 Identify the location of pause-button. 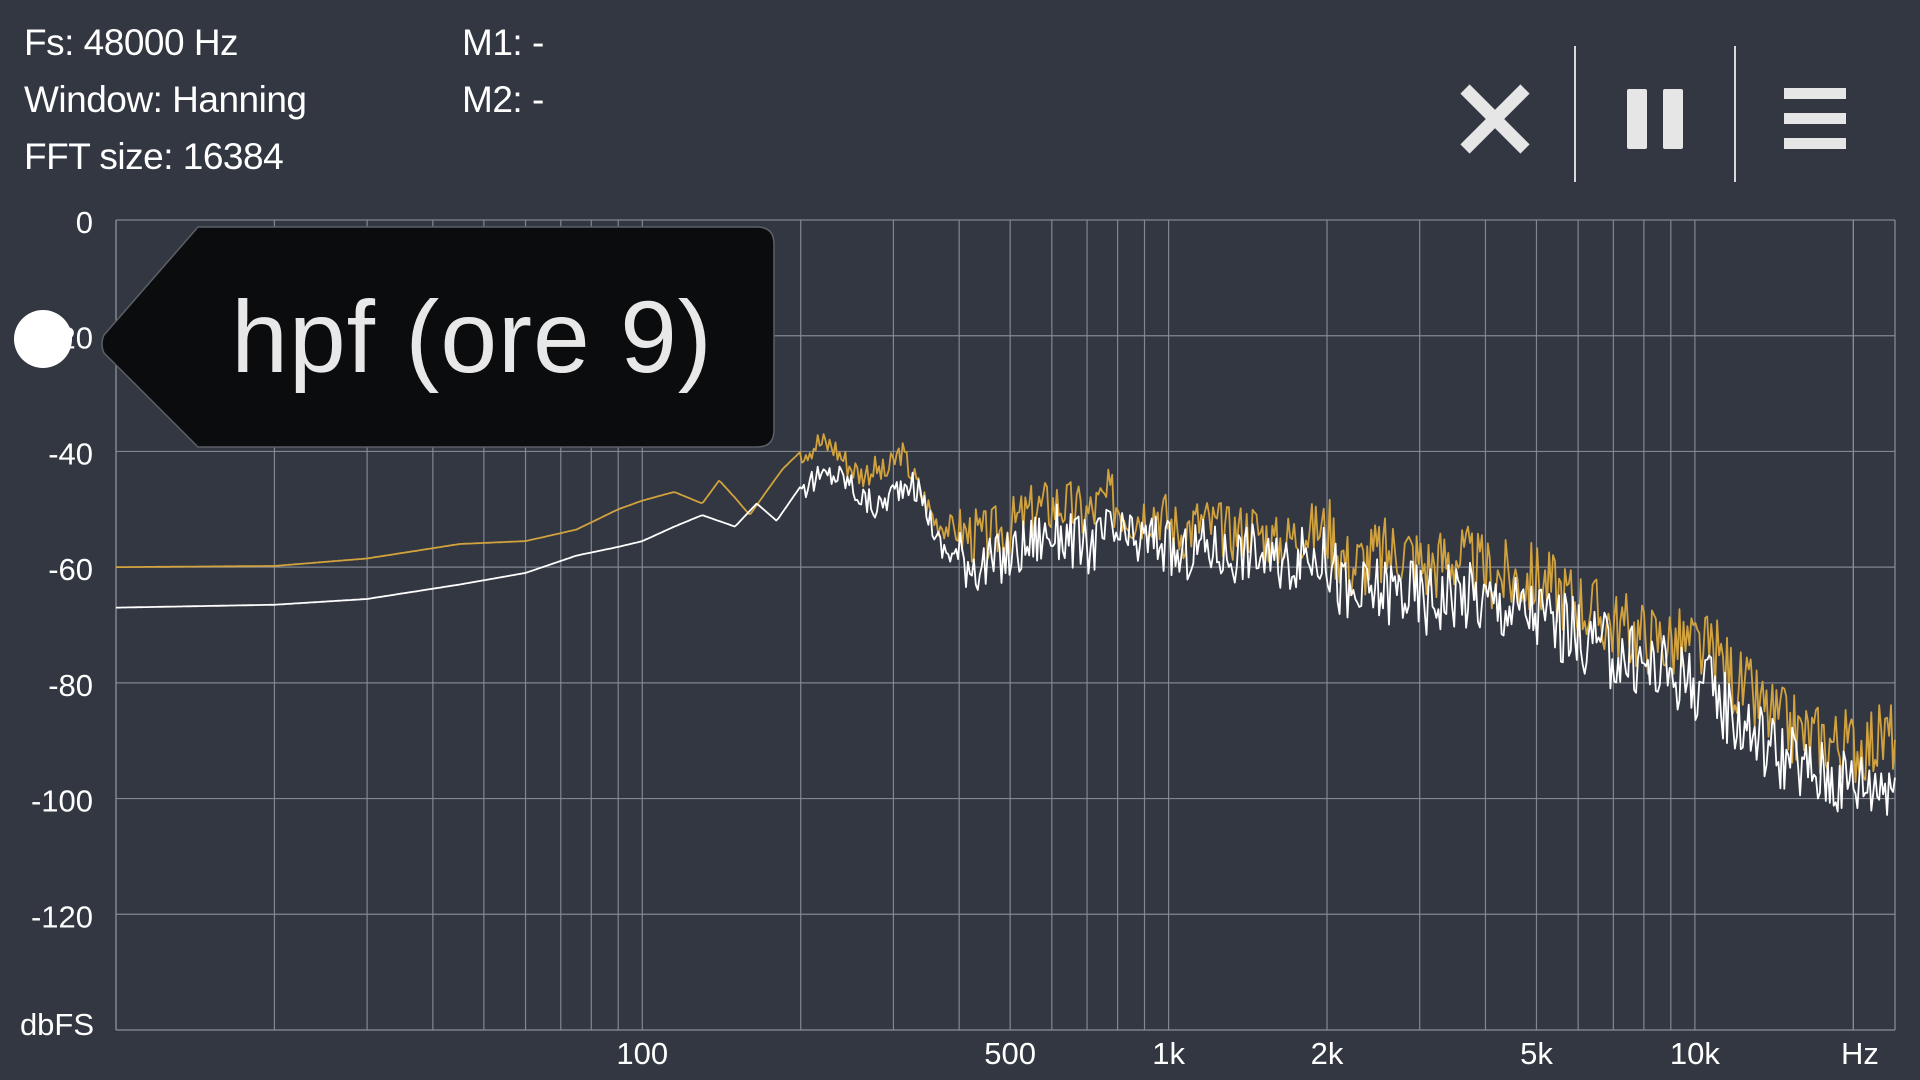
(1655, 118).